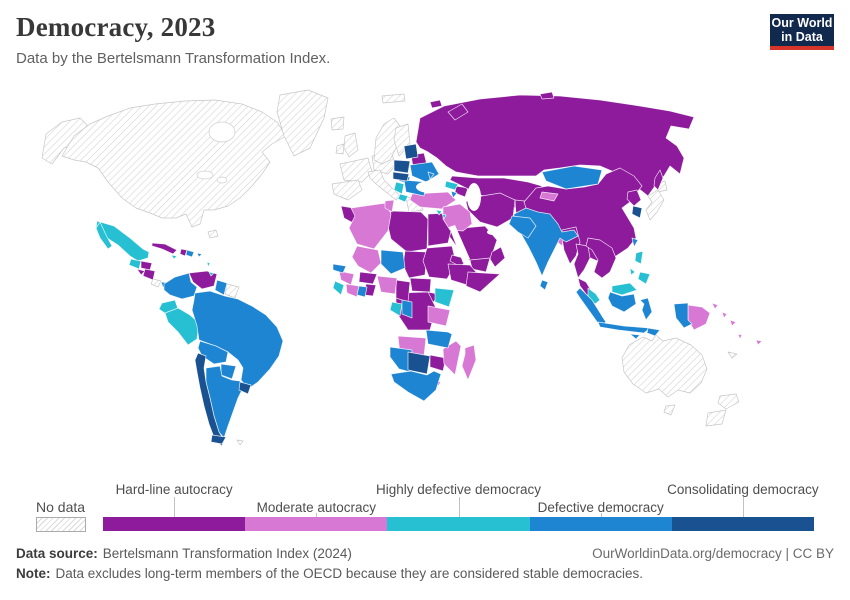 Image resolution: width=850 pixels, height=600 pixels. I want to click on region-kyrgyzstan, so click(549, 196).